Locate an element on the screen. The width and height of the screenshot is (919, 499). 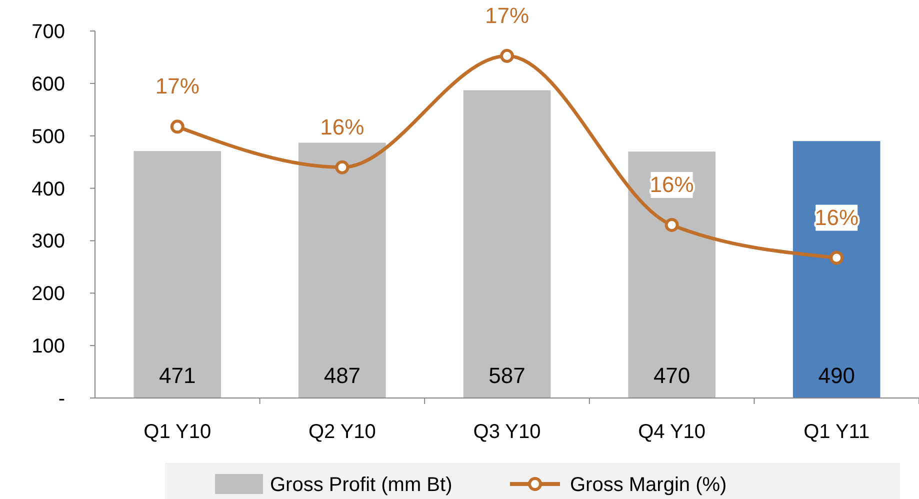
legend-label: Gross Profit (mm Bt) is located at coordinates (361, 485).